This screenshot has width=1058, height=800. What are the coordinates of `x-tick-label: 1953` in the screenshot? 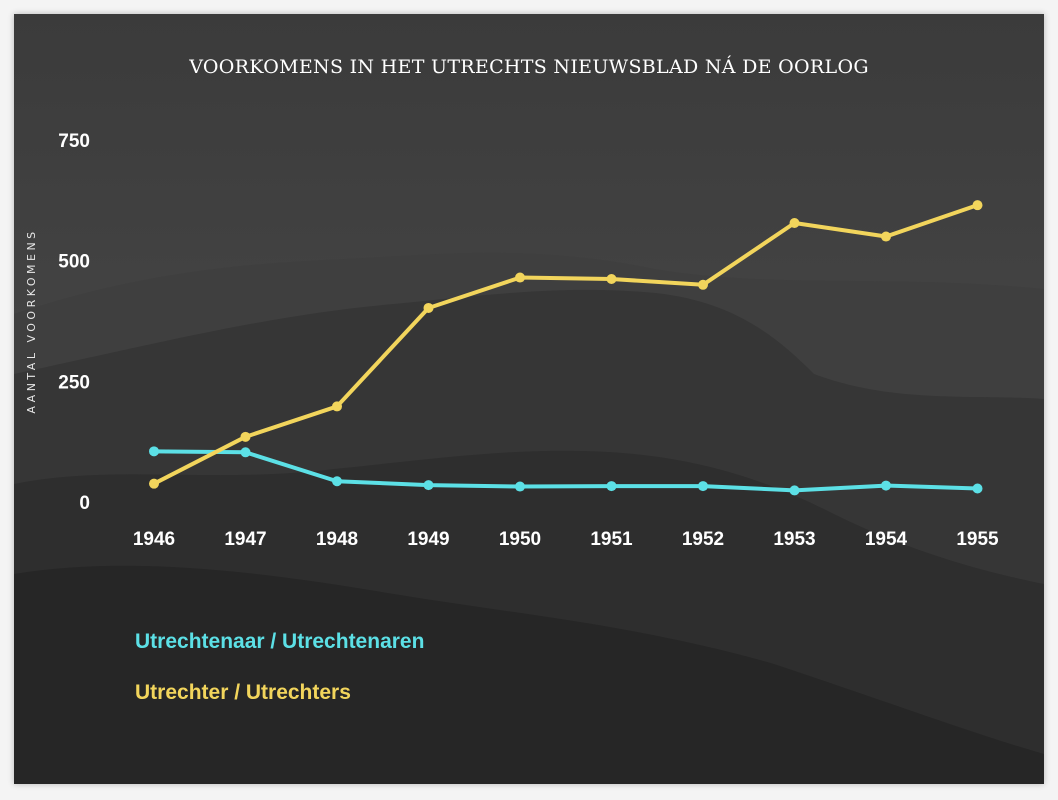 It's located at (794, 539).